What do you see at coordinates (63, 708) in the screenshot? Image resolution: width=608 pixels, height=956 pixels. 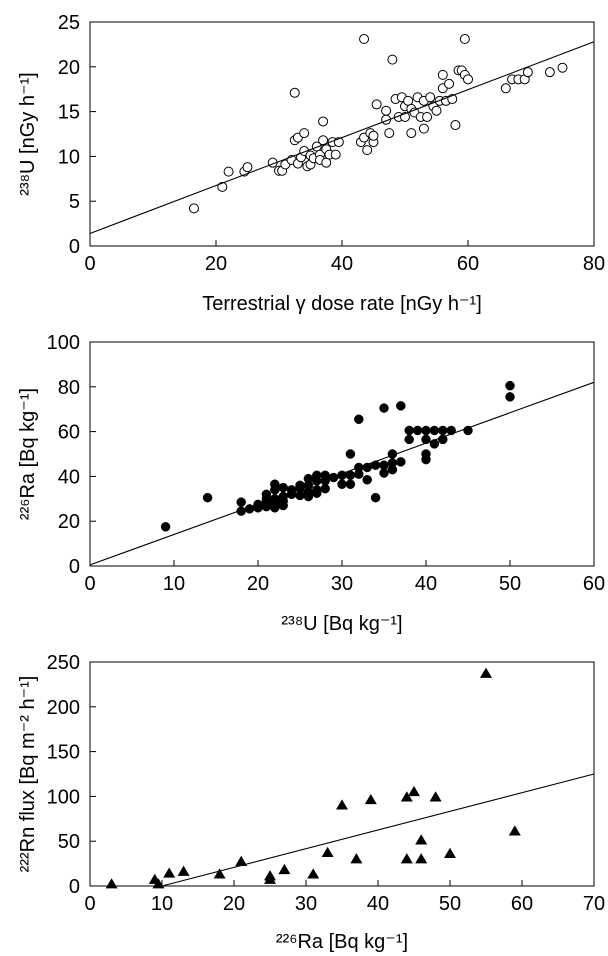 I see `y-tick-label: 200` at bounding box center [63, 708].